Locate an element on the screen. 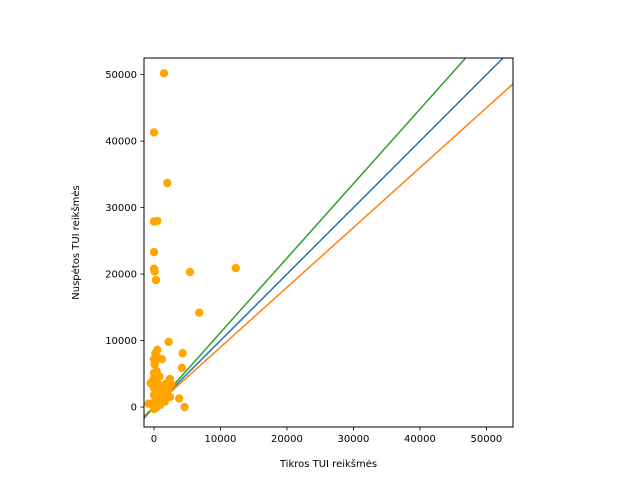 Image resolution: width=640 pixels, height=480 pixels. x-tick-label: 0 is located at coordinates (154, 439).